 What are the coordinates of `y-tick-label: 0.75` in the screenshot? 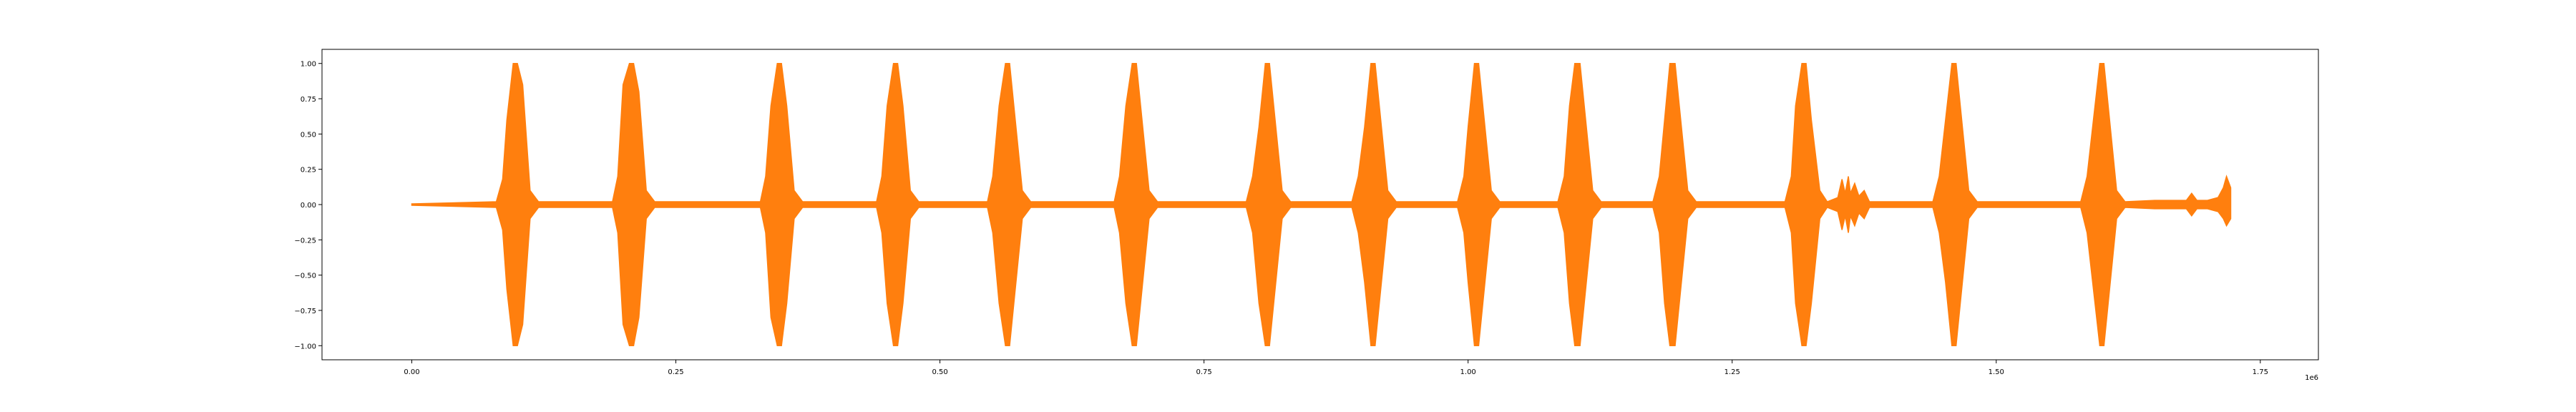 It's located at (308, 100).